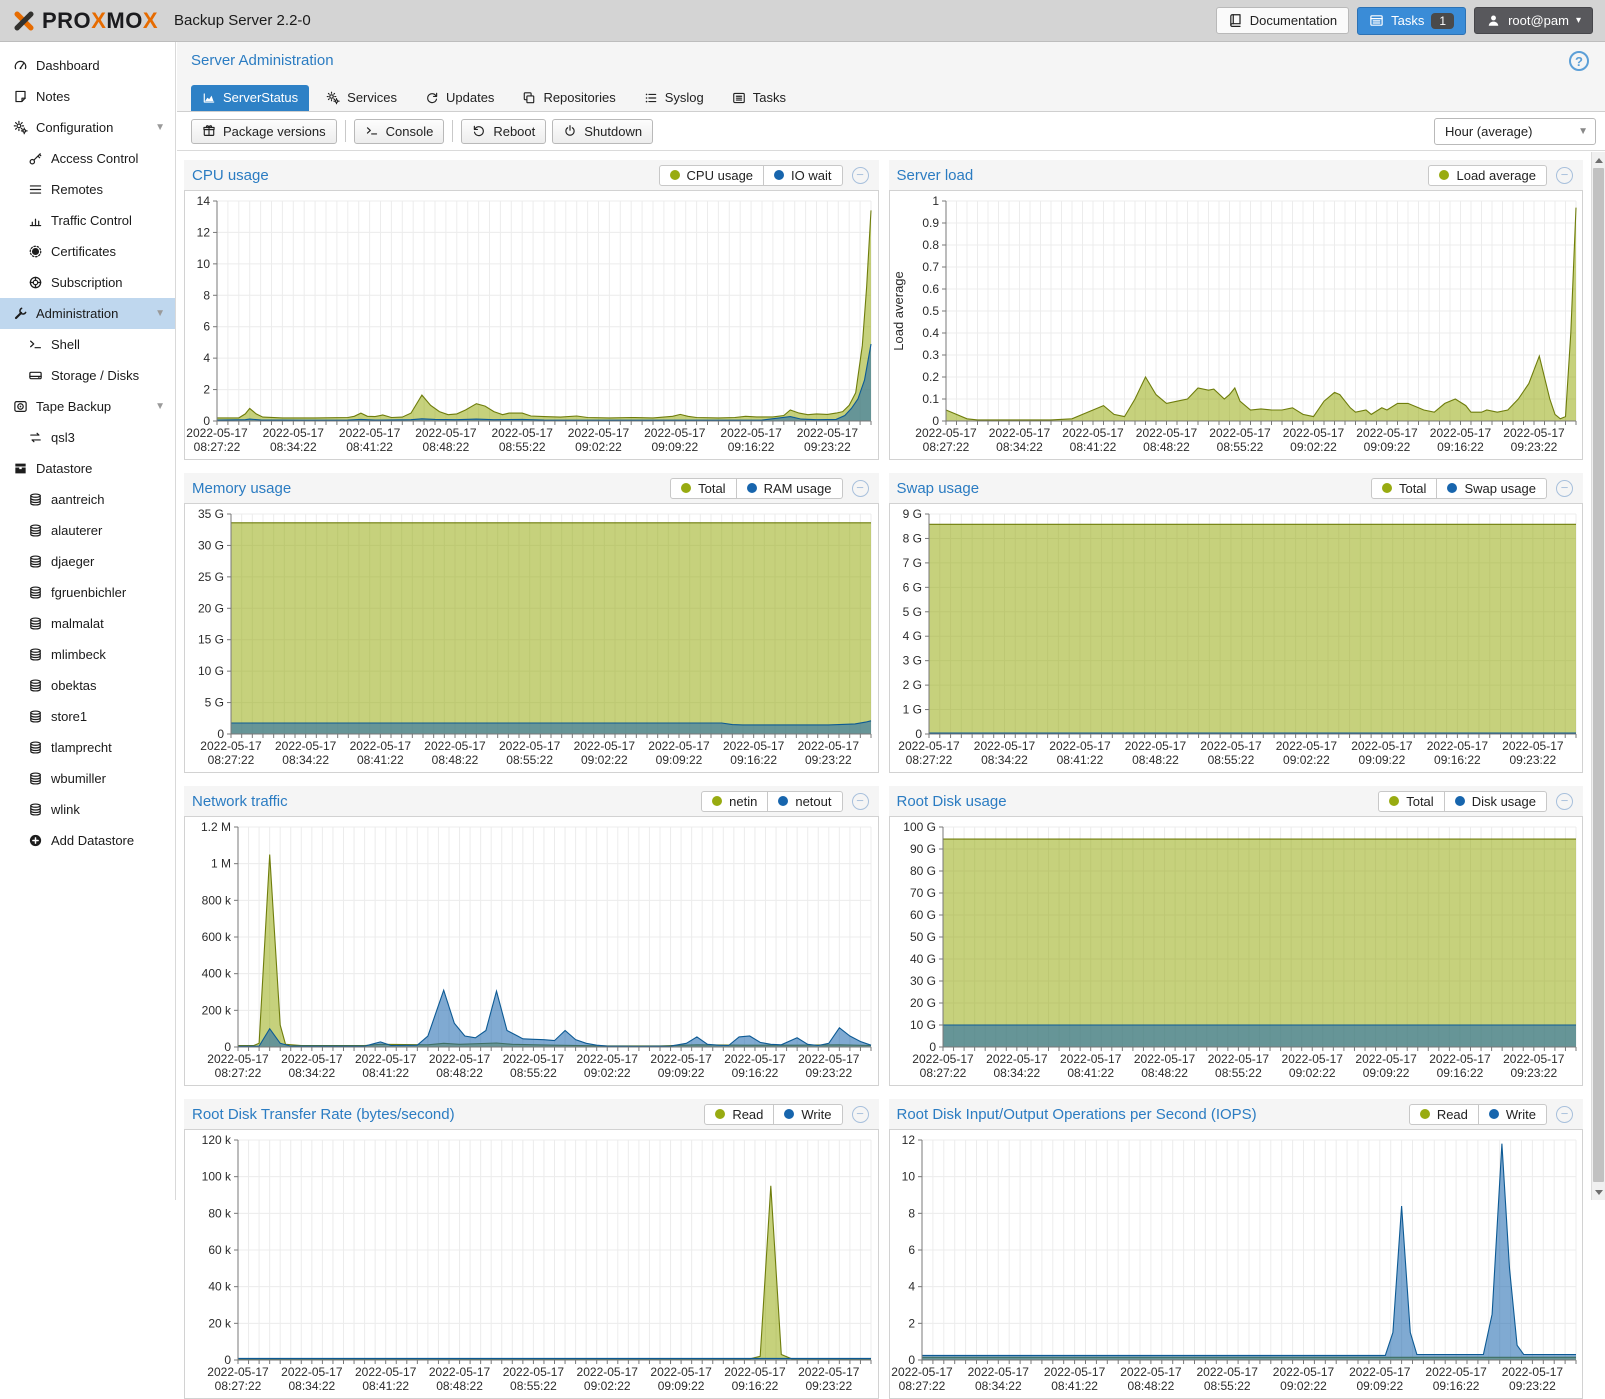  What do you see at coordinates (65, 344) in the screenshot?
I see `sidebar-item-label: Shell` at bounding box center [65, 344].